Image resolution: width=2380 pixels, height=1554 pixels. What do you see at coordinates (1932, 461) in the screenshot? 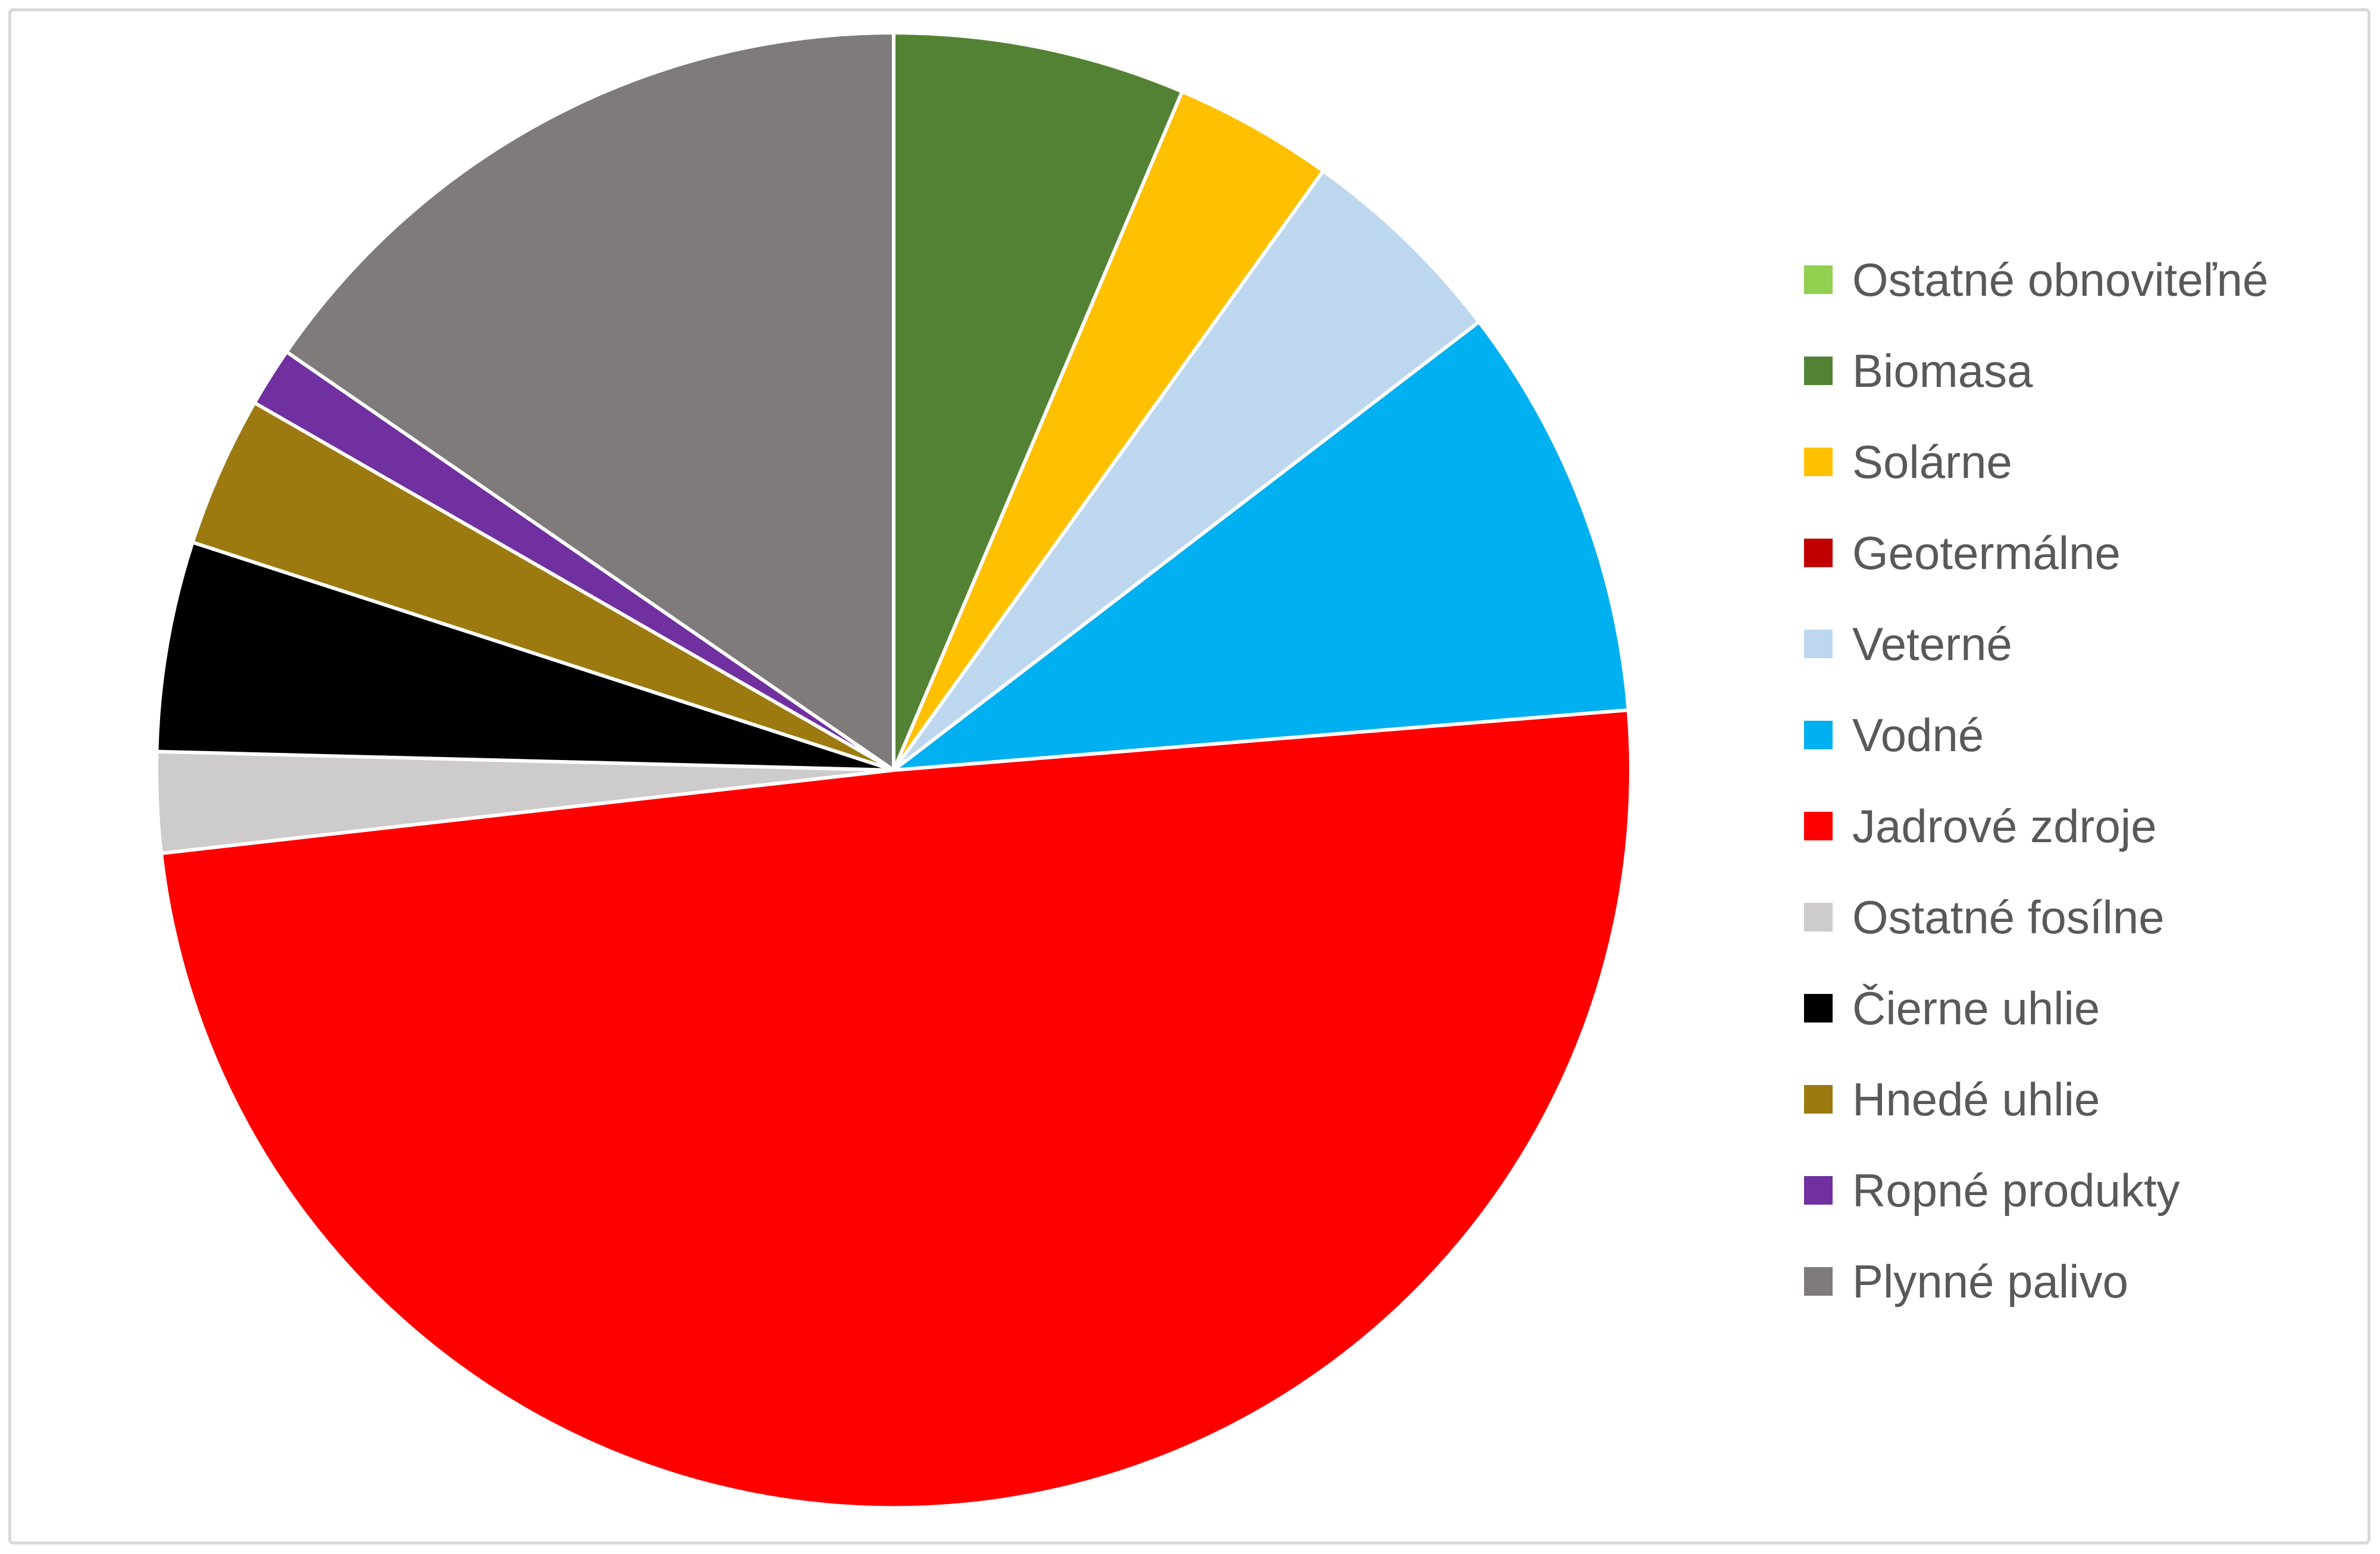
I see `legend-item-label: Solárne` at bounding box center [1932, 461].